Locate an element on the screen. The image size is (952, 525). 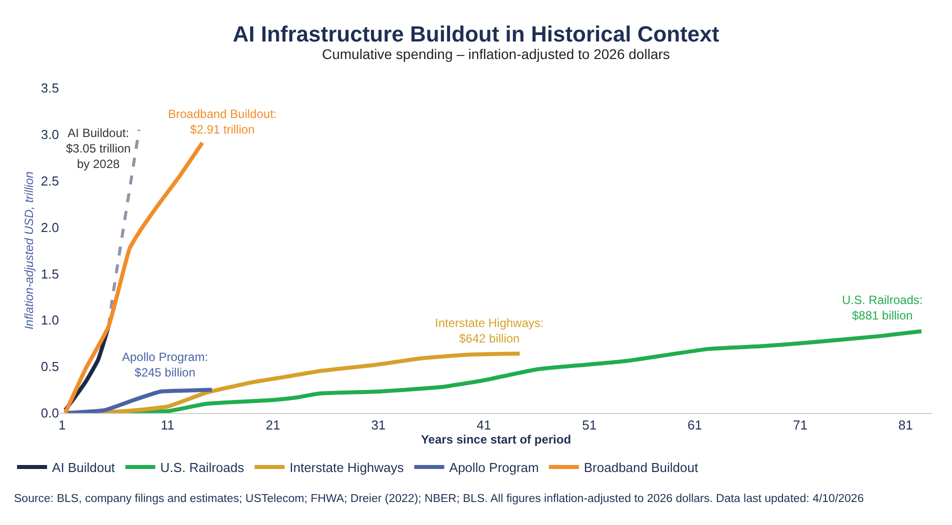
annotation: Interstate Highways: $642 billion is located at coordinates (489, 331).